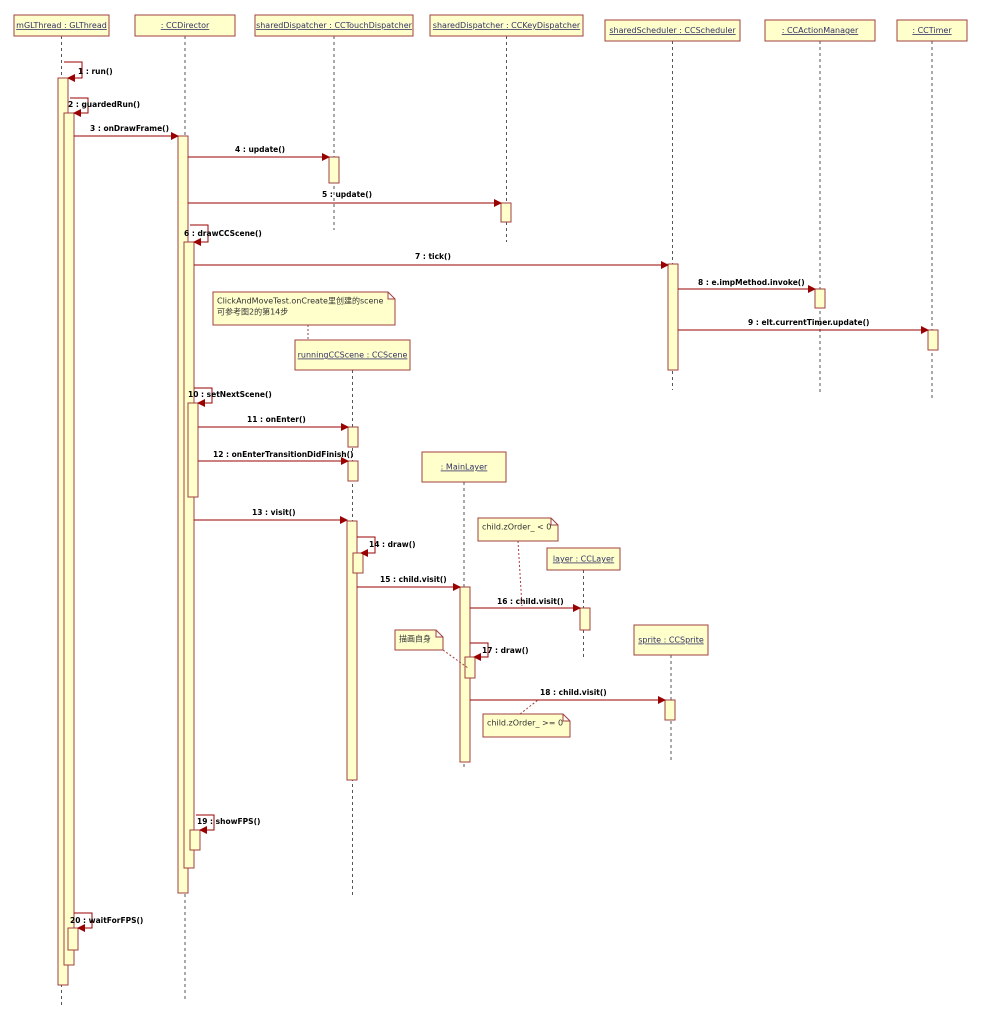  I want to click on message-label: 10 : setNextScene(), so click(230, 394).